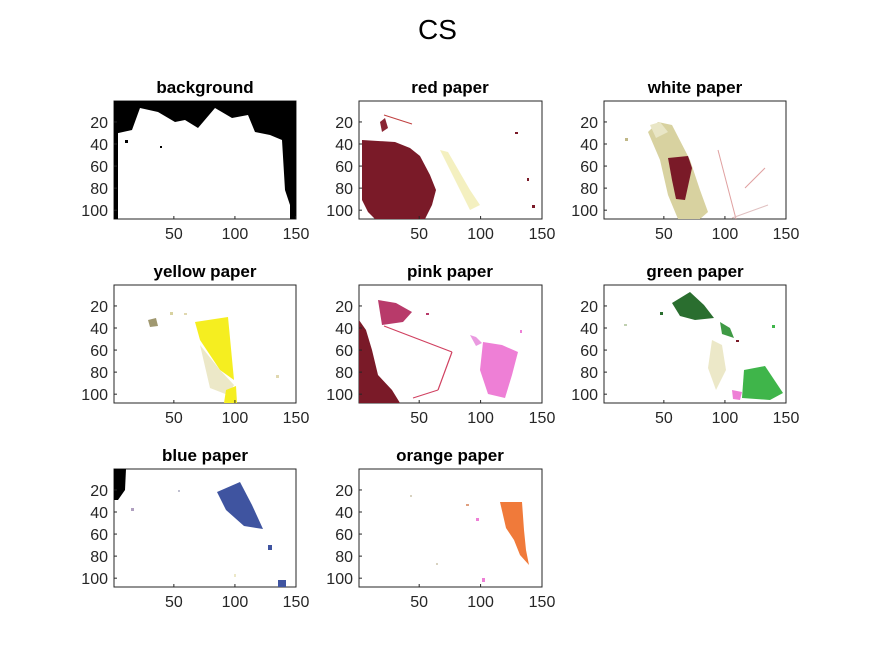  I want to click on panel-title: background, so click(204, 87).